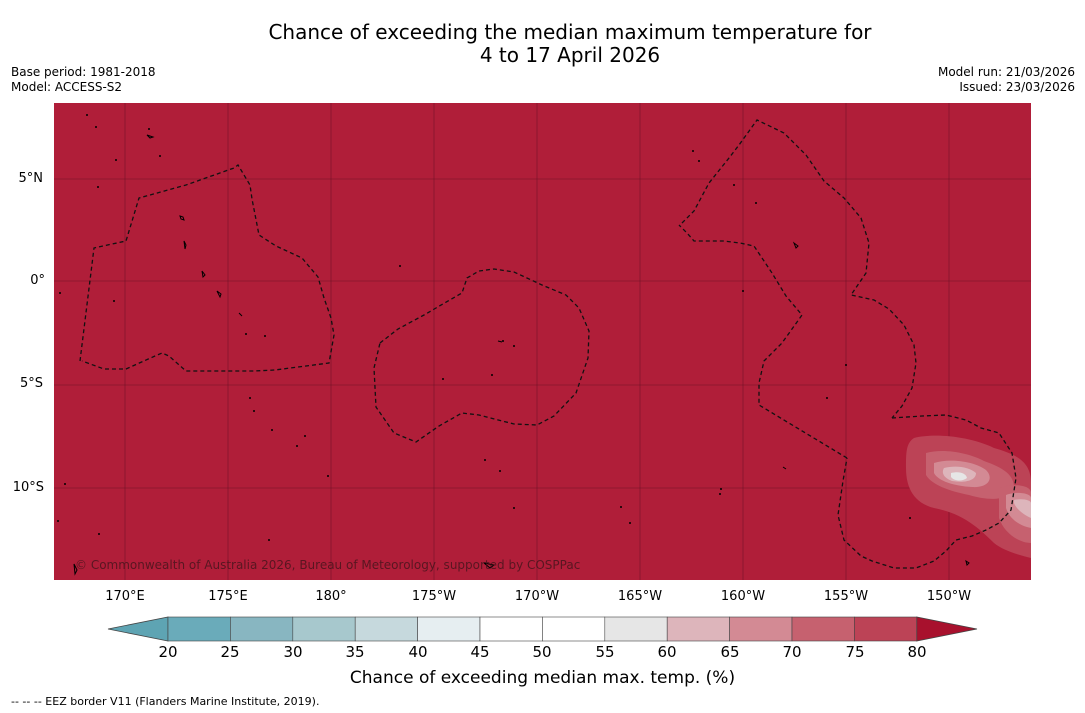 The width and height of the screenshot is (1085, 713). Describe the element at coordinates (228, 596) in the screenshot. I see `lon-label-175e: 175°E` at that location.